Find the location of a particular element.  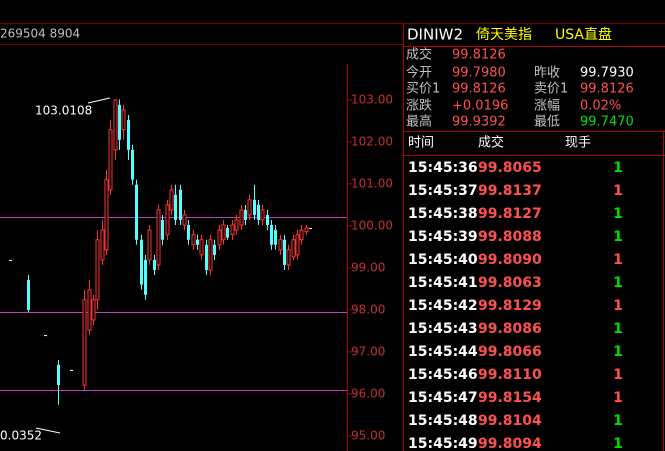

trade-price: 99.8066 is located at coordinates (510, 352).